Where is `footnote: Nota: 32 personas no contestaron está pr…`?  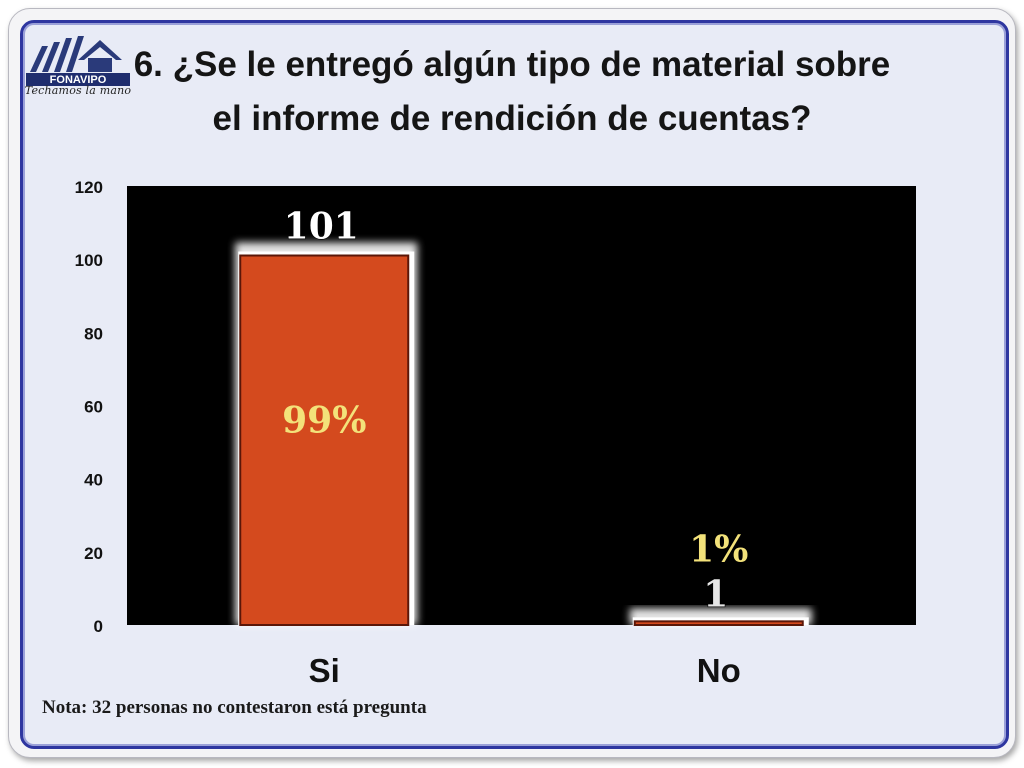 footnote: Nota: 32 personas no contestaron está pr… is located at coordinates (234, 707).